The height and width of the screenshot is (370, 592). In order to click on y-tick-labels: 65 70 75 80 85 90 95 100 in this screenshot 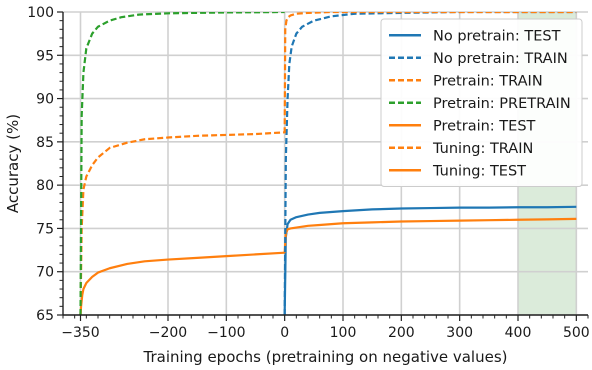, I will do `click(40, 164)`.